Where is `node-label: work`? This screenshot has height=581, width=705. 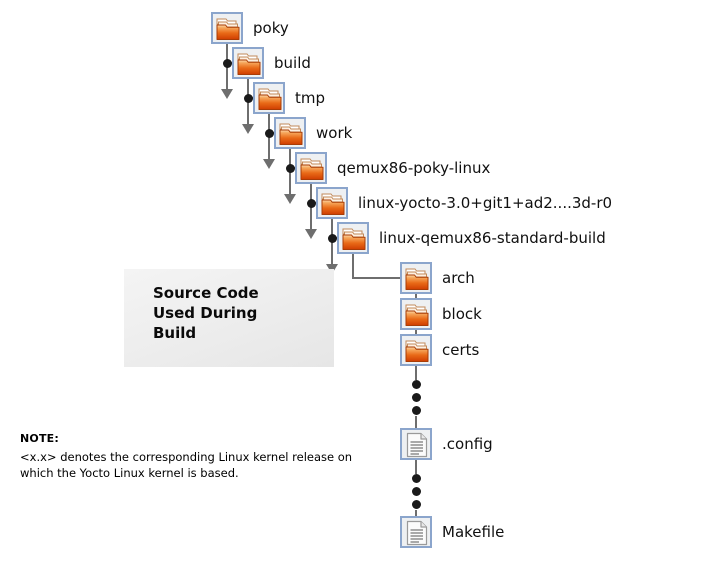
node-label: work is located at coordinates (334, 133).